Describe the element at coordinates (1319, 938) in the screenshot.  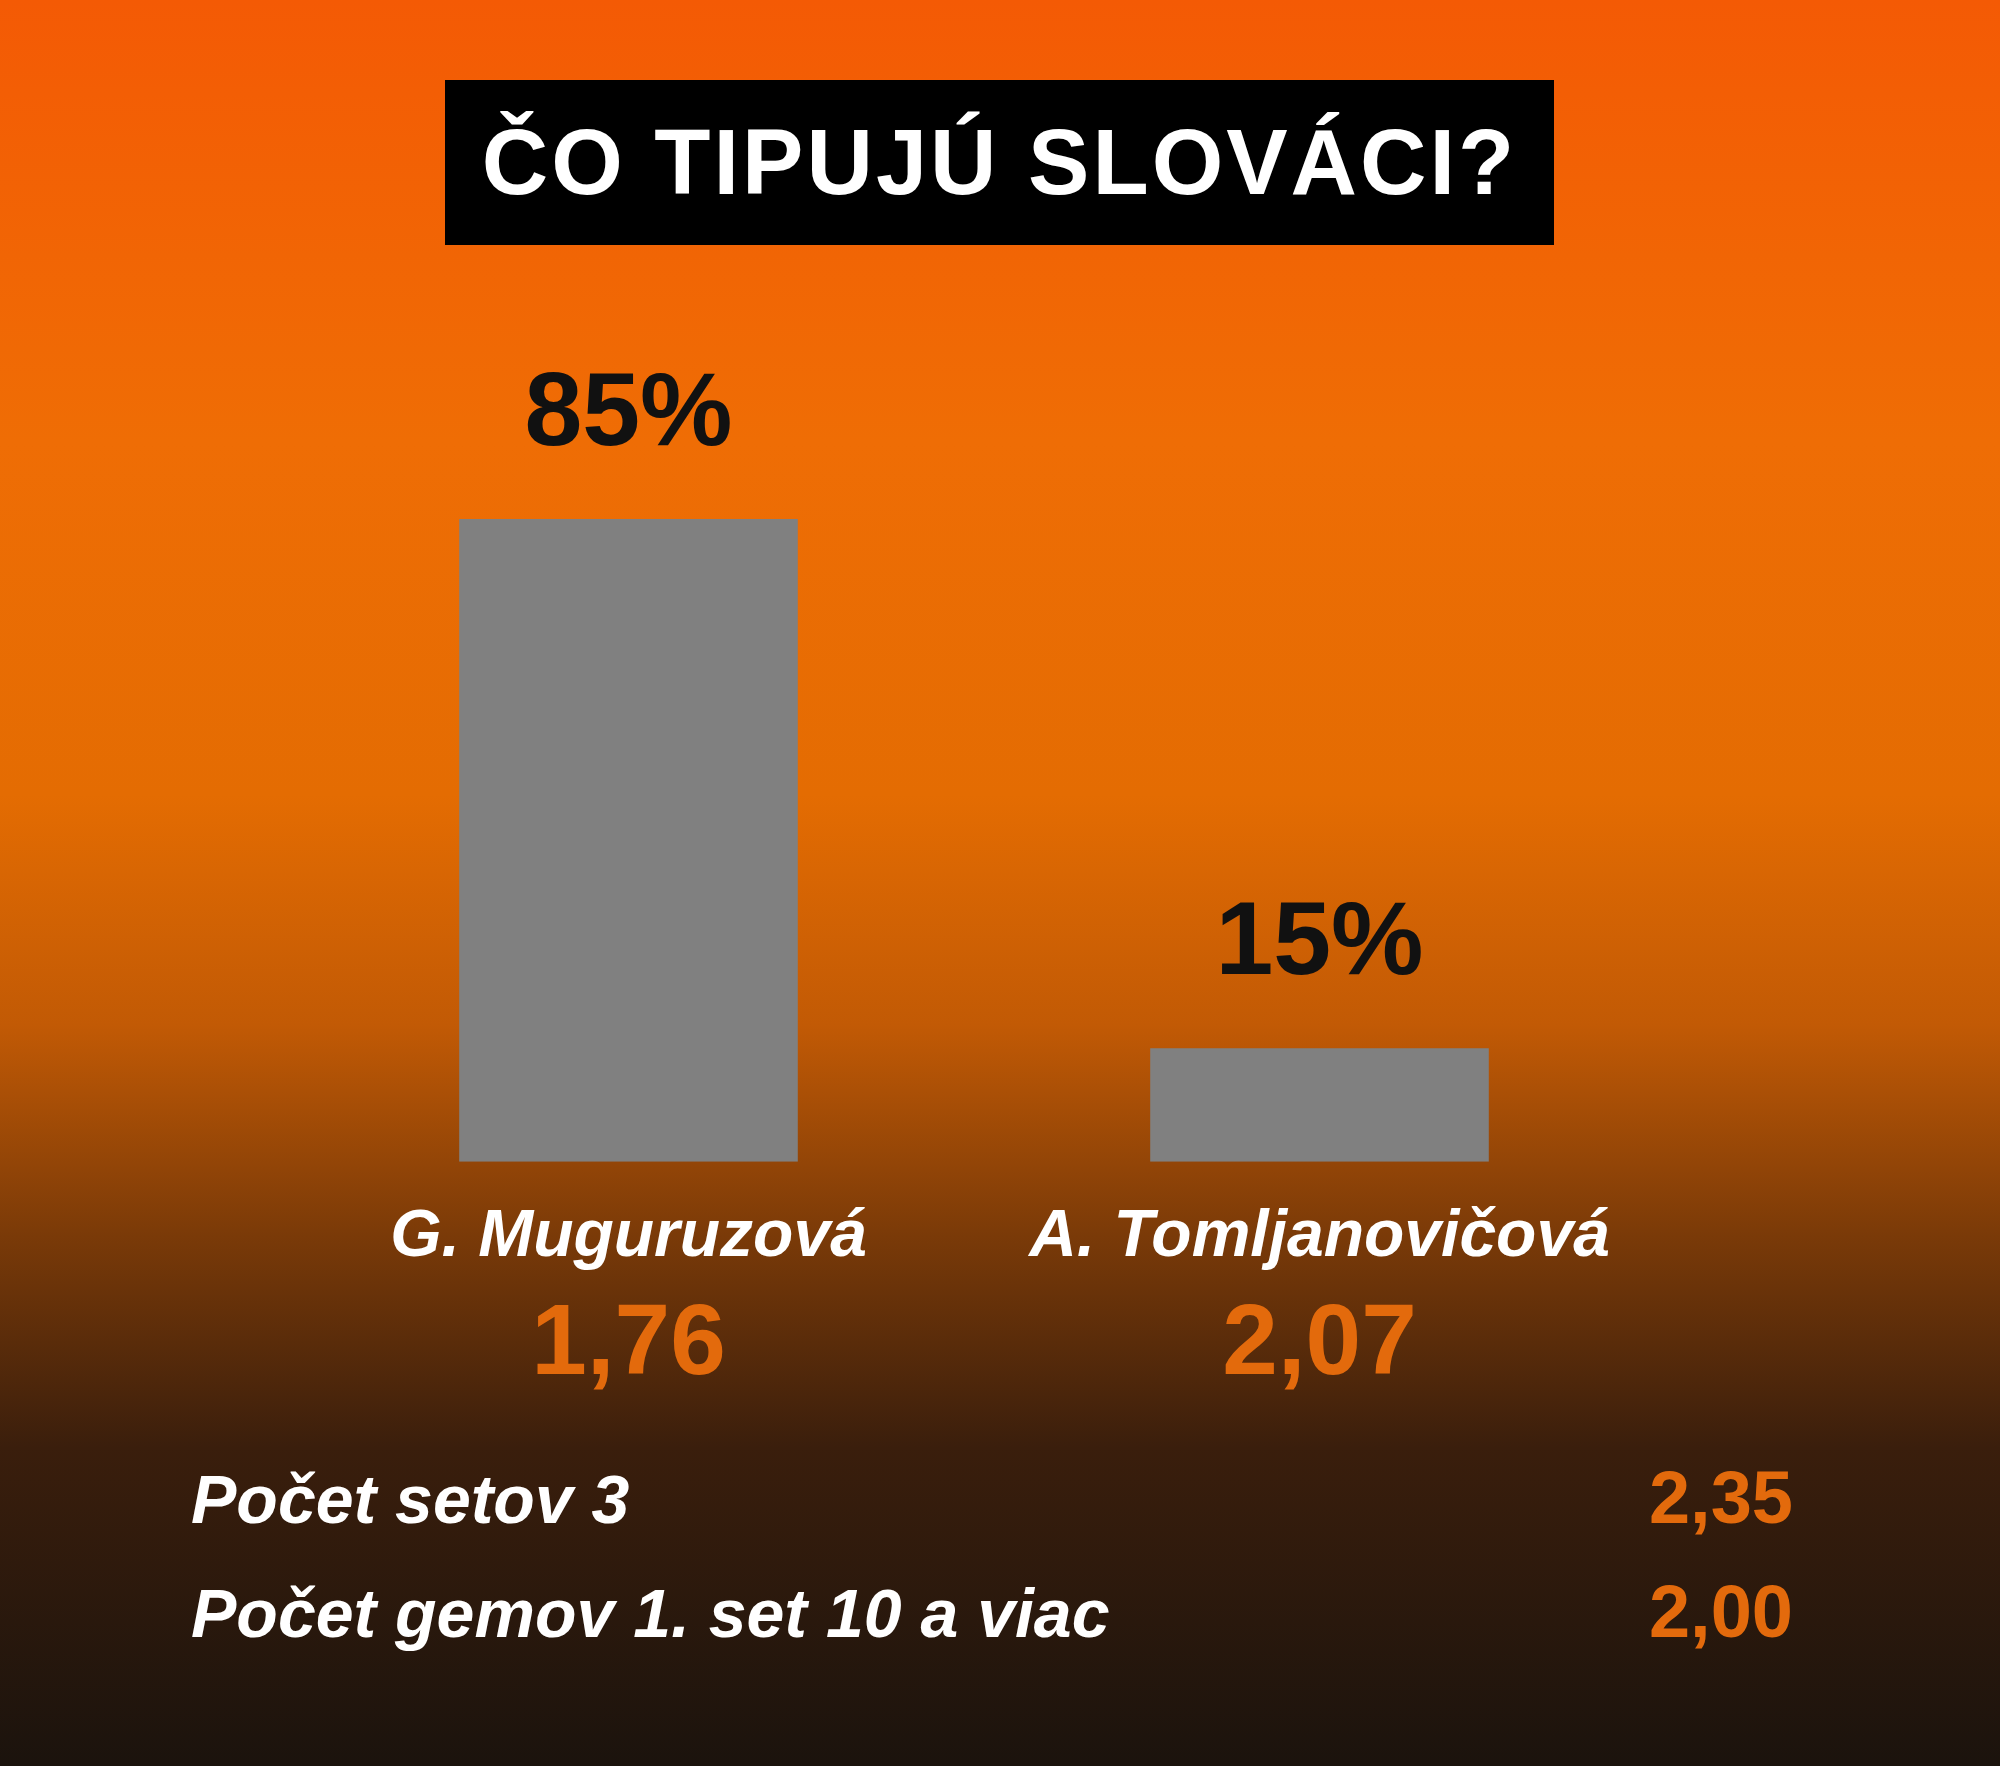
I see `data-label: 15%` at that location.